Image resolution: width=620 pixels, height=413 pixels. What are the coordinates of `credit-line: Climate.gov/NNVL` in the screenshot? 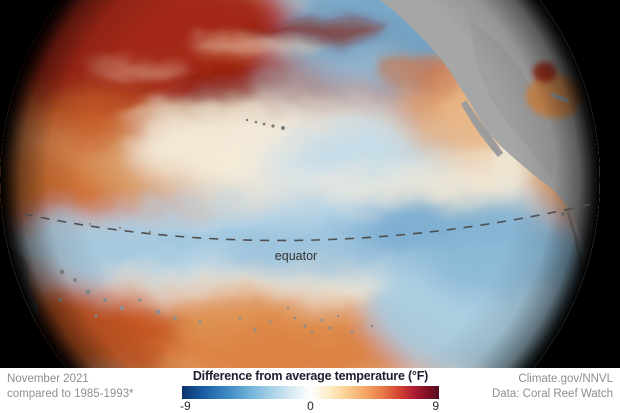 It's located at (565, 379).